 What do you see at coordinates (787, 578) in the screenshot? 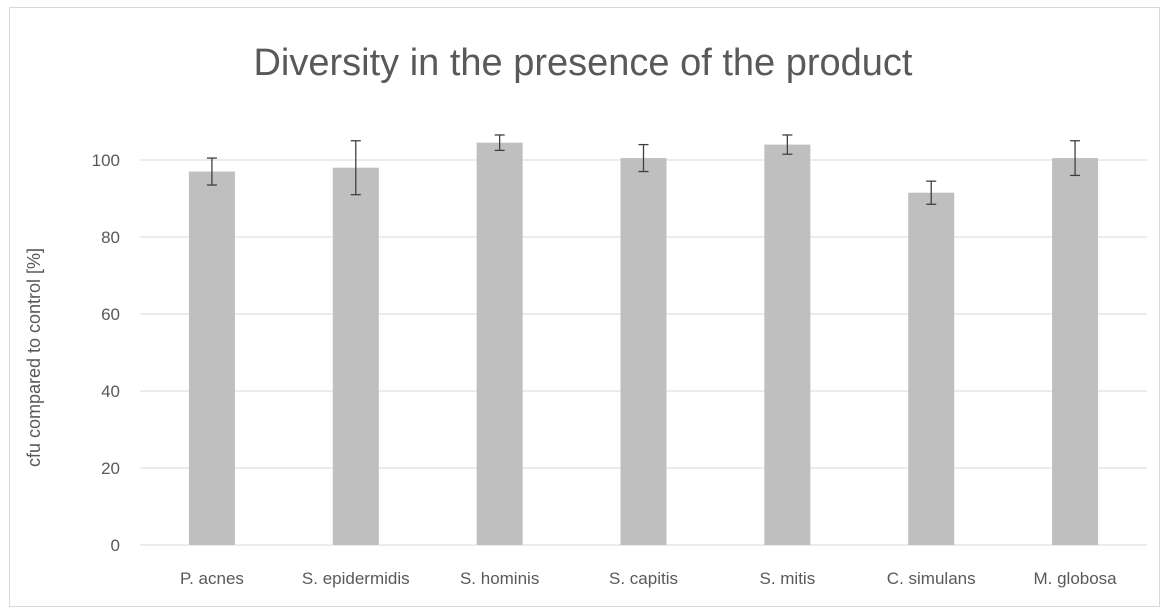
I see `x-tick-label: S. mitis` at bounding box center [787, 578].